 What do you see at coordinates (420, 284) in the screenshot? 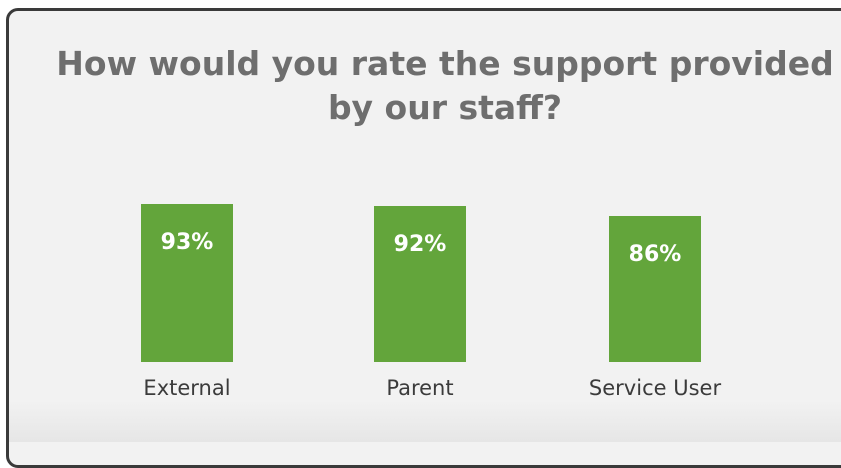
I see `bar-parent` at bounding box center [420, 284].